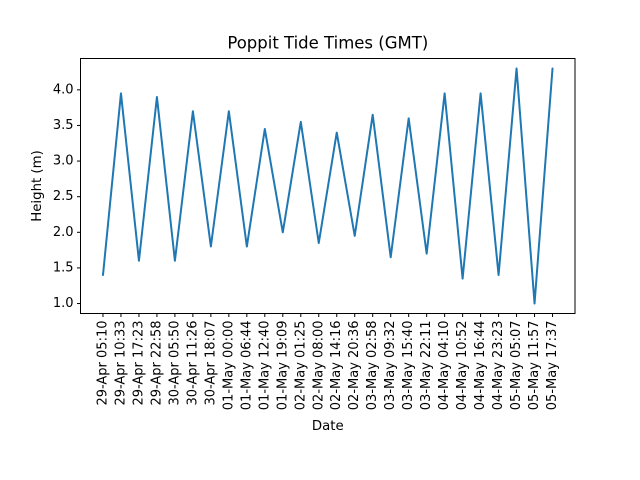 The width and height of the screenshot is (640, 480). I want to click on x-tick-label: 02-May 01:25, so click(300, 366).